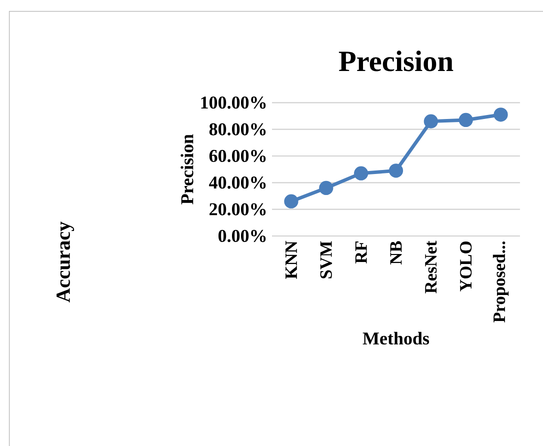 This screenshot has height=446, width=543. Describe the element at coordinates (466, 267) in the screenshot. I see `x-tick-label: YOLO` at that location.